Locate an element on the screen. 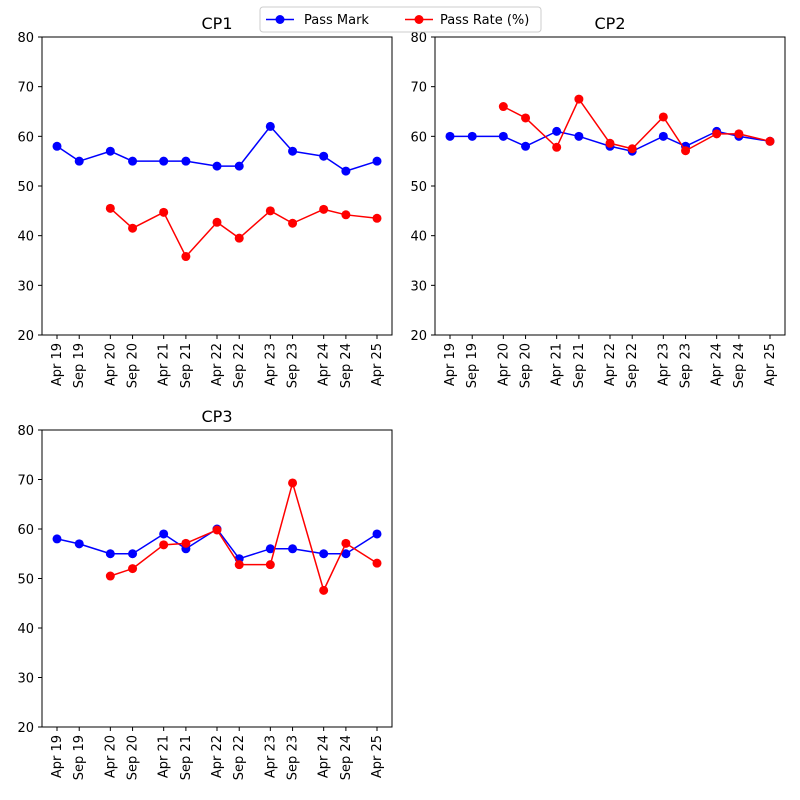 The image size is (800, 800). legend-marker-pass-mark is located at coordinates (280, 19).